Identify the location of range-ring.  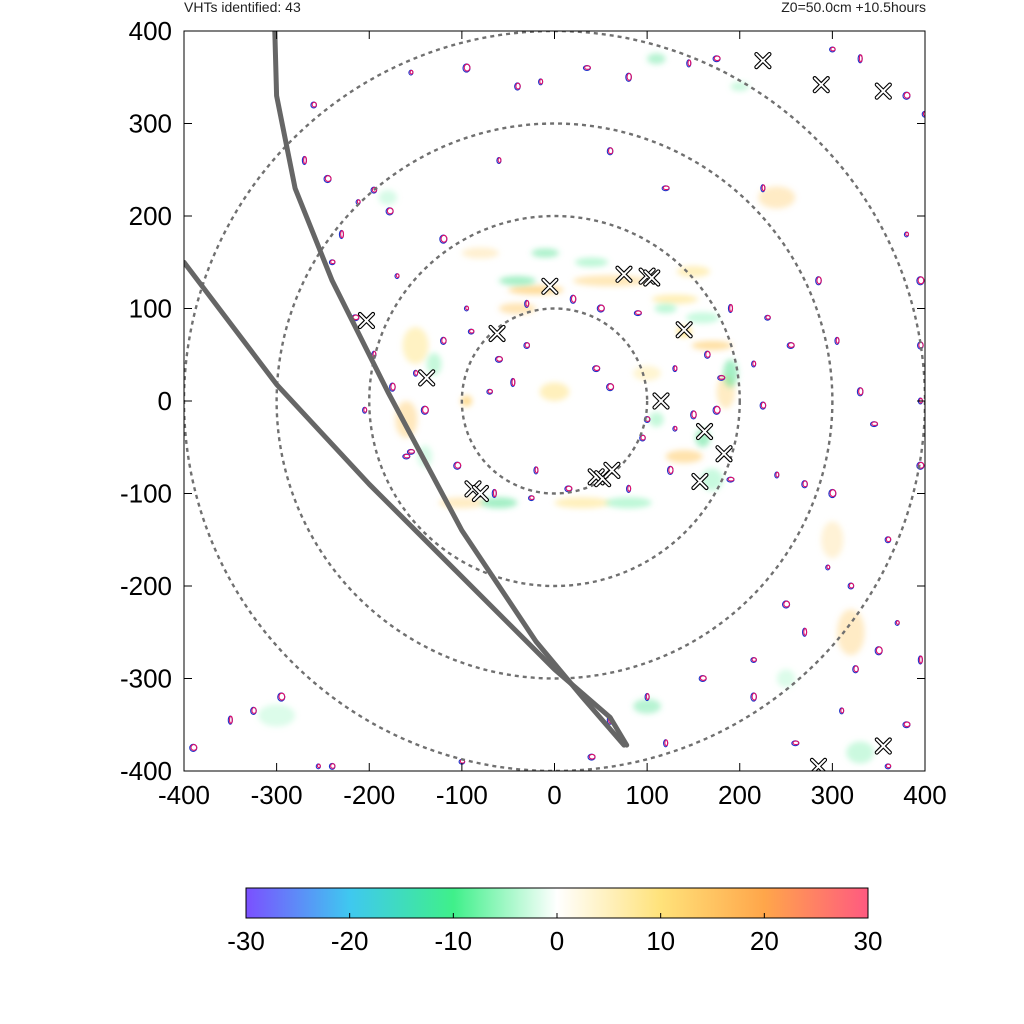
(554, 401).